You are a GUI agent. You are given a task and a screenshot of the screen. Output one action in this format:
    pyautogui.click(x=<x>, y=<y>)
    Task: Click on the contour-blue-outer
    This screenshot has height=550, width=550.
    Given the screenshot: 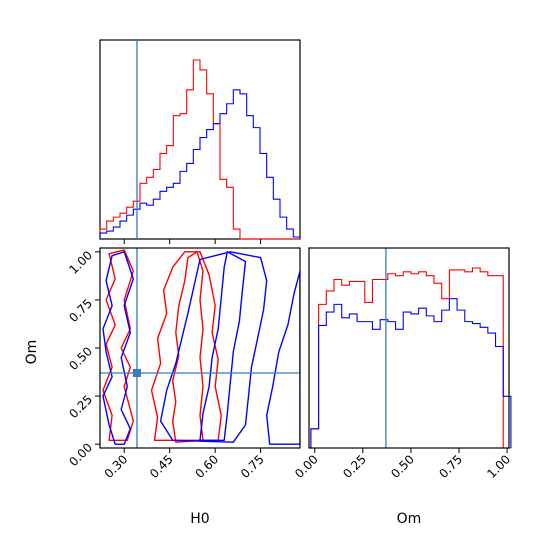 What is the action you would take?
    pyautogui.click(x=213, y=347)
    